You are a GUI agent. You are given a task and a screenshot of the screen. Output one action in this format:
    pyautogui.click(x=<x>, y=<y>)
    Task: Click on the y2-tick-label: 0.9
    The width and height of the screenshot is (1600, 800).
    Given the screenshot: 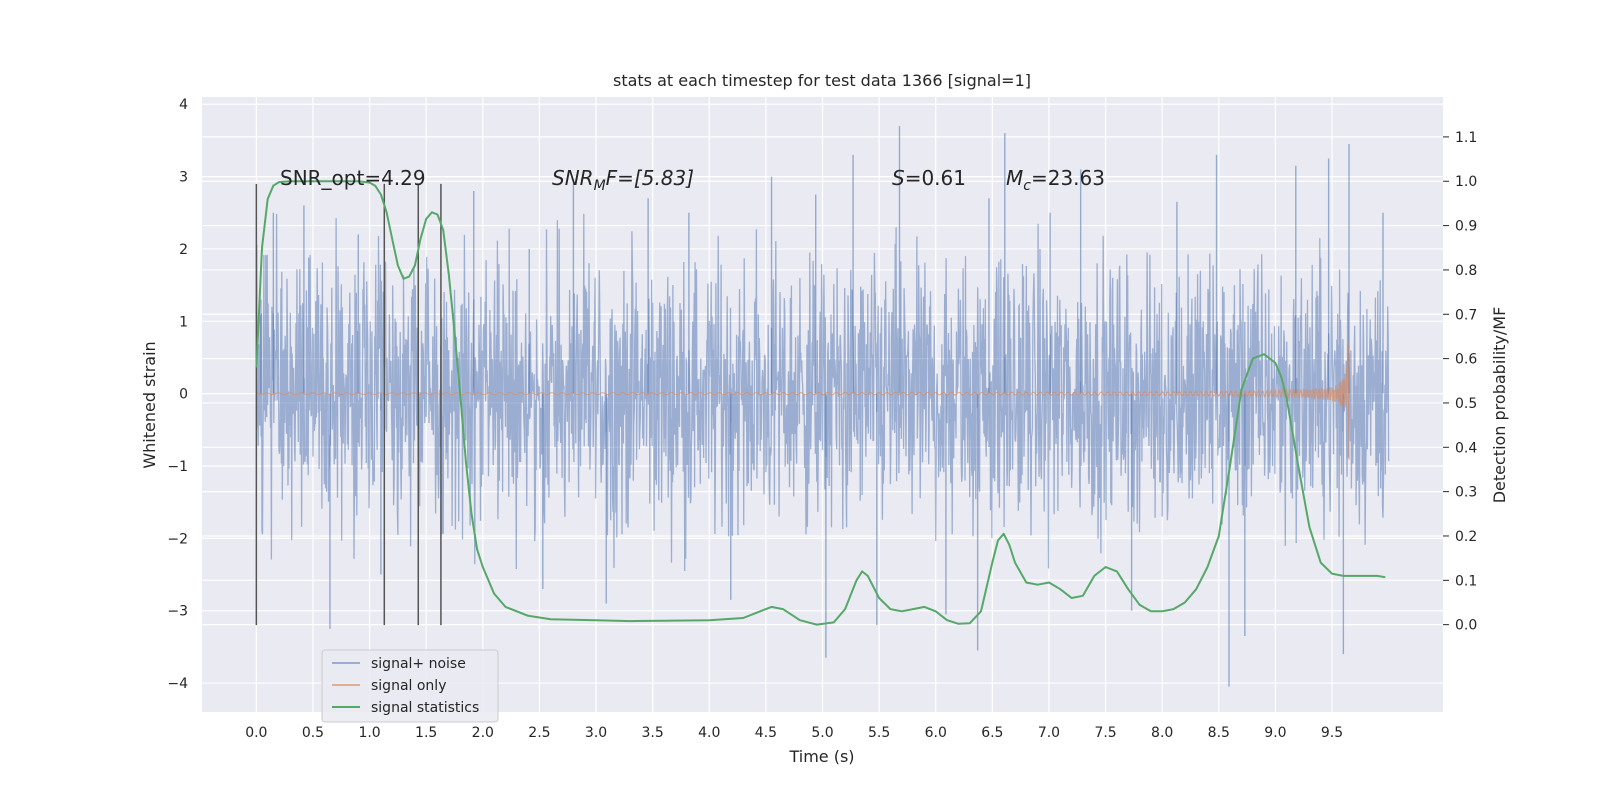 What is the action you would take?
    pyautogui.click(x=1466, y=227)
    